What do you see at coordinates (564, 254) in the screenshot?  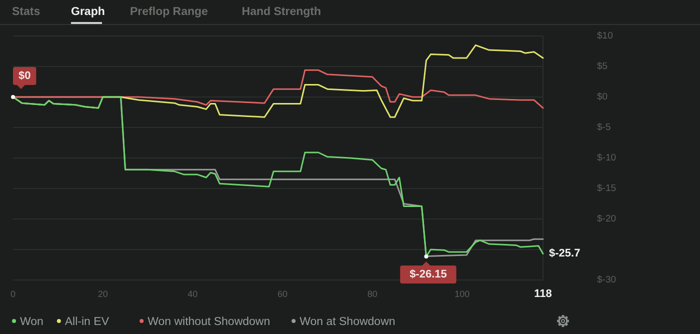 I see `data-label: $-25.7` at bounding box center [564, 254].